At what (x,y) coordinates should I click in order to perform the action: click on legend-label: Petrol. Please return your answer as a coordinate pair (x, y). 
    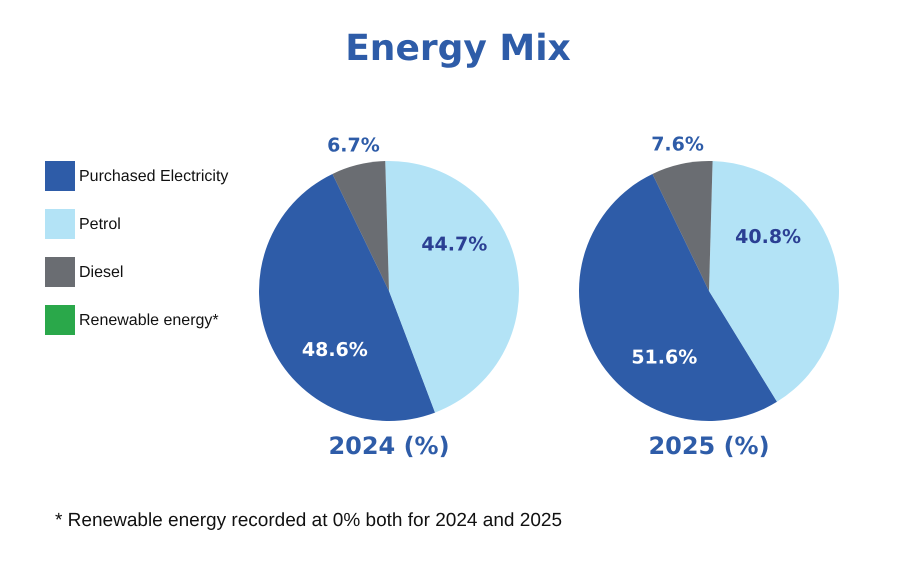
    Looking at the image, I should click on (100, 224).